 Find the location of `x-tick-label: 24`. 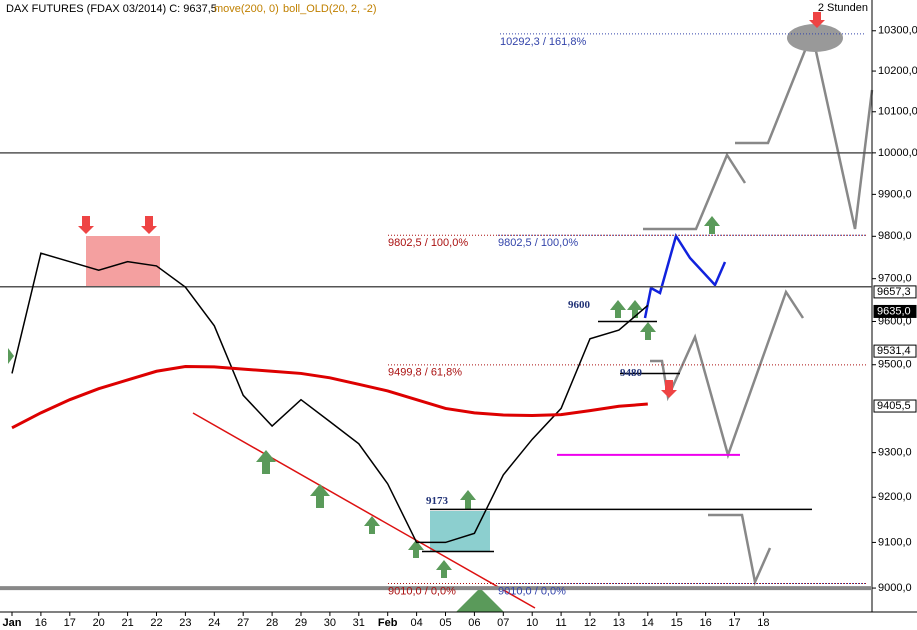

x-tick-label: 24 is located at coordinates (214, 623).